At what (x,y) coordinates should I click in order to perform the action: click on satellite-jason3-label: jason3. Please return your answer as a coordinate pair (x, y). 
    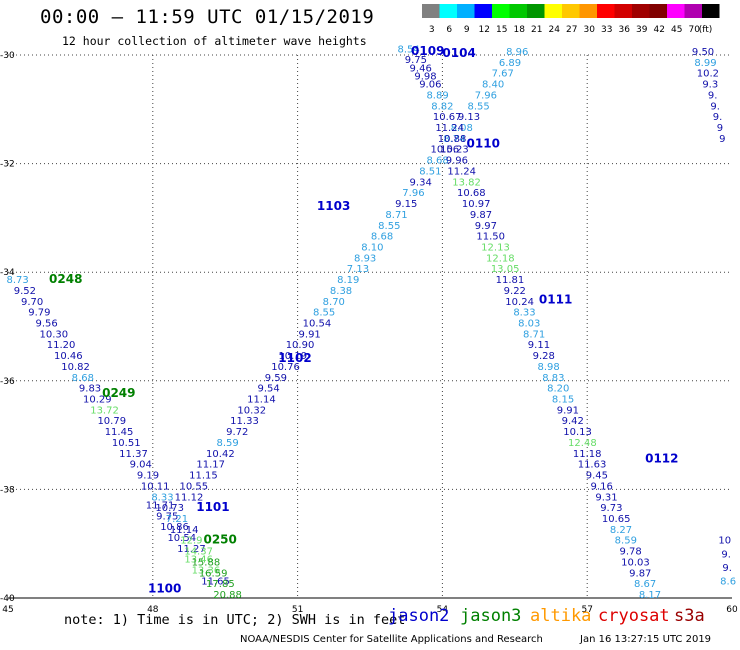
    Looking at the image, I should click on (491, 616).